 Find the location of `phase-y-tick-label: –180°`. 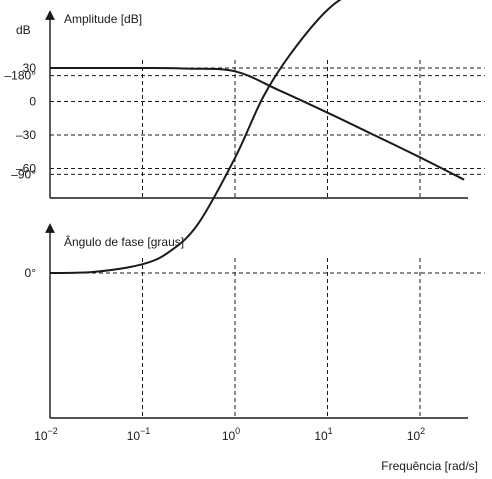

phase-y-tick-label: –180° is located at coordinates (21, 76).